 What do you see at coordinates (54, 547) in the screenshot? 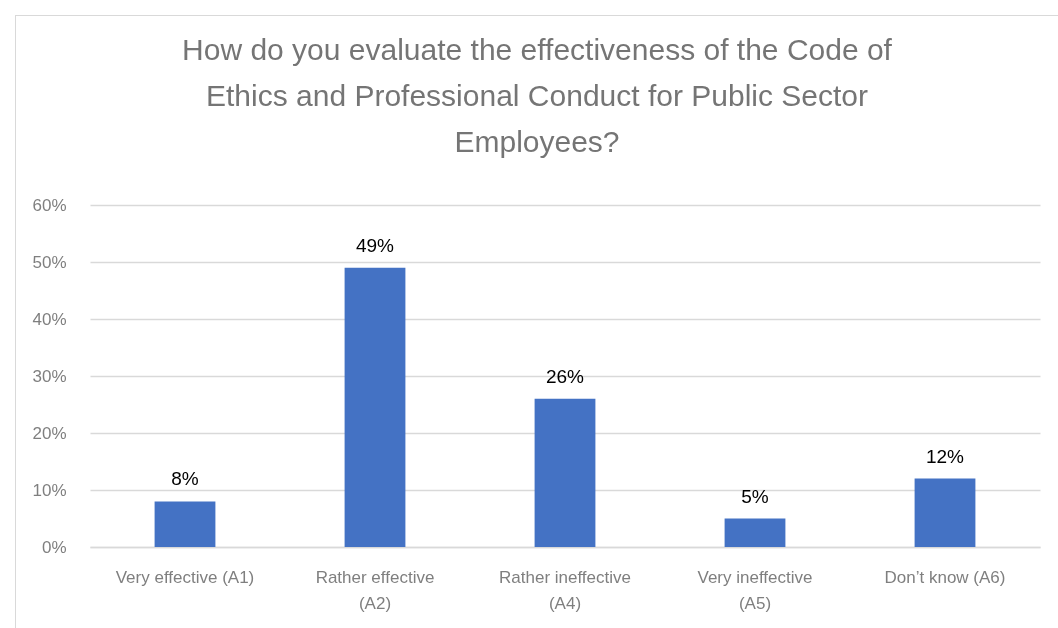
I see `y-tick-label: 0%` at bounding box center [54, 547].